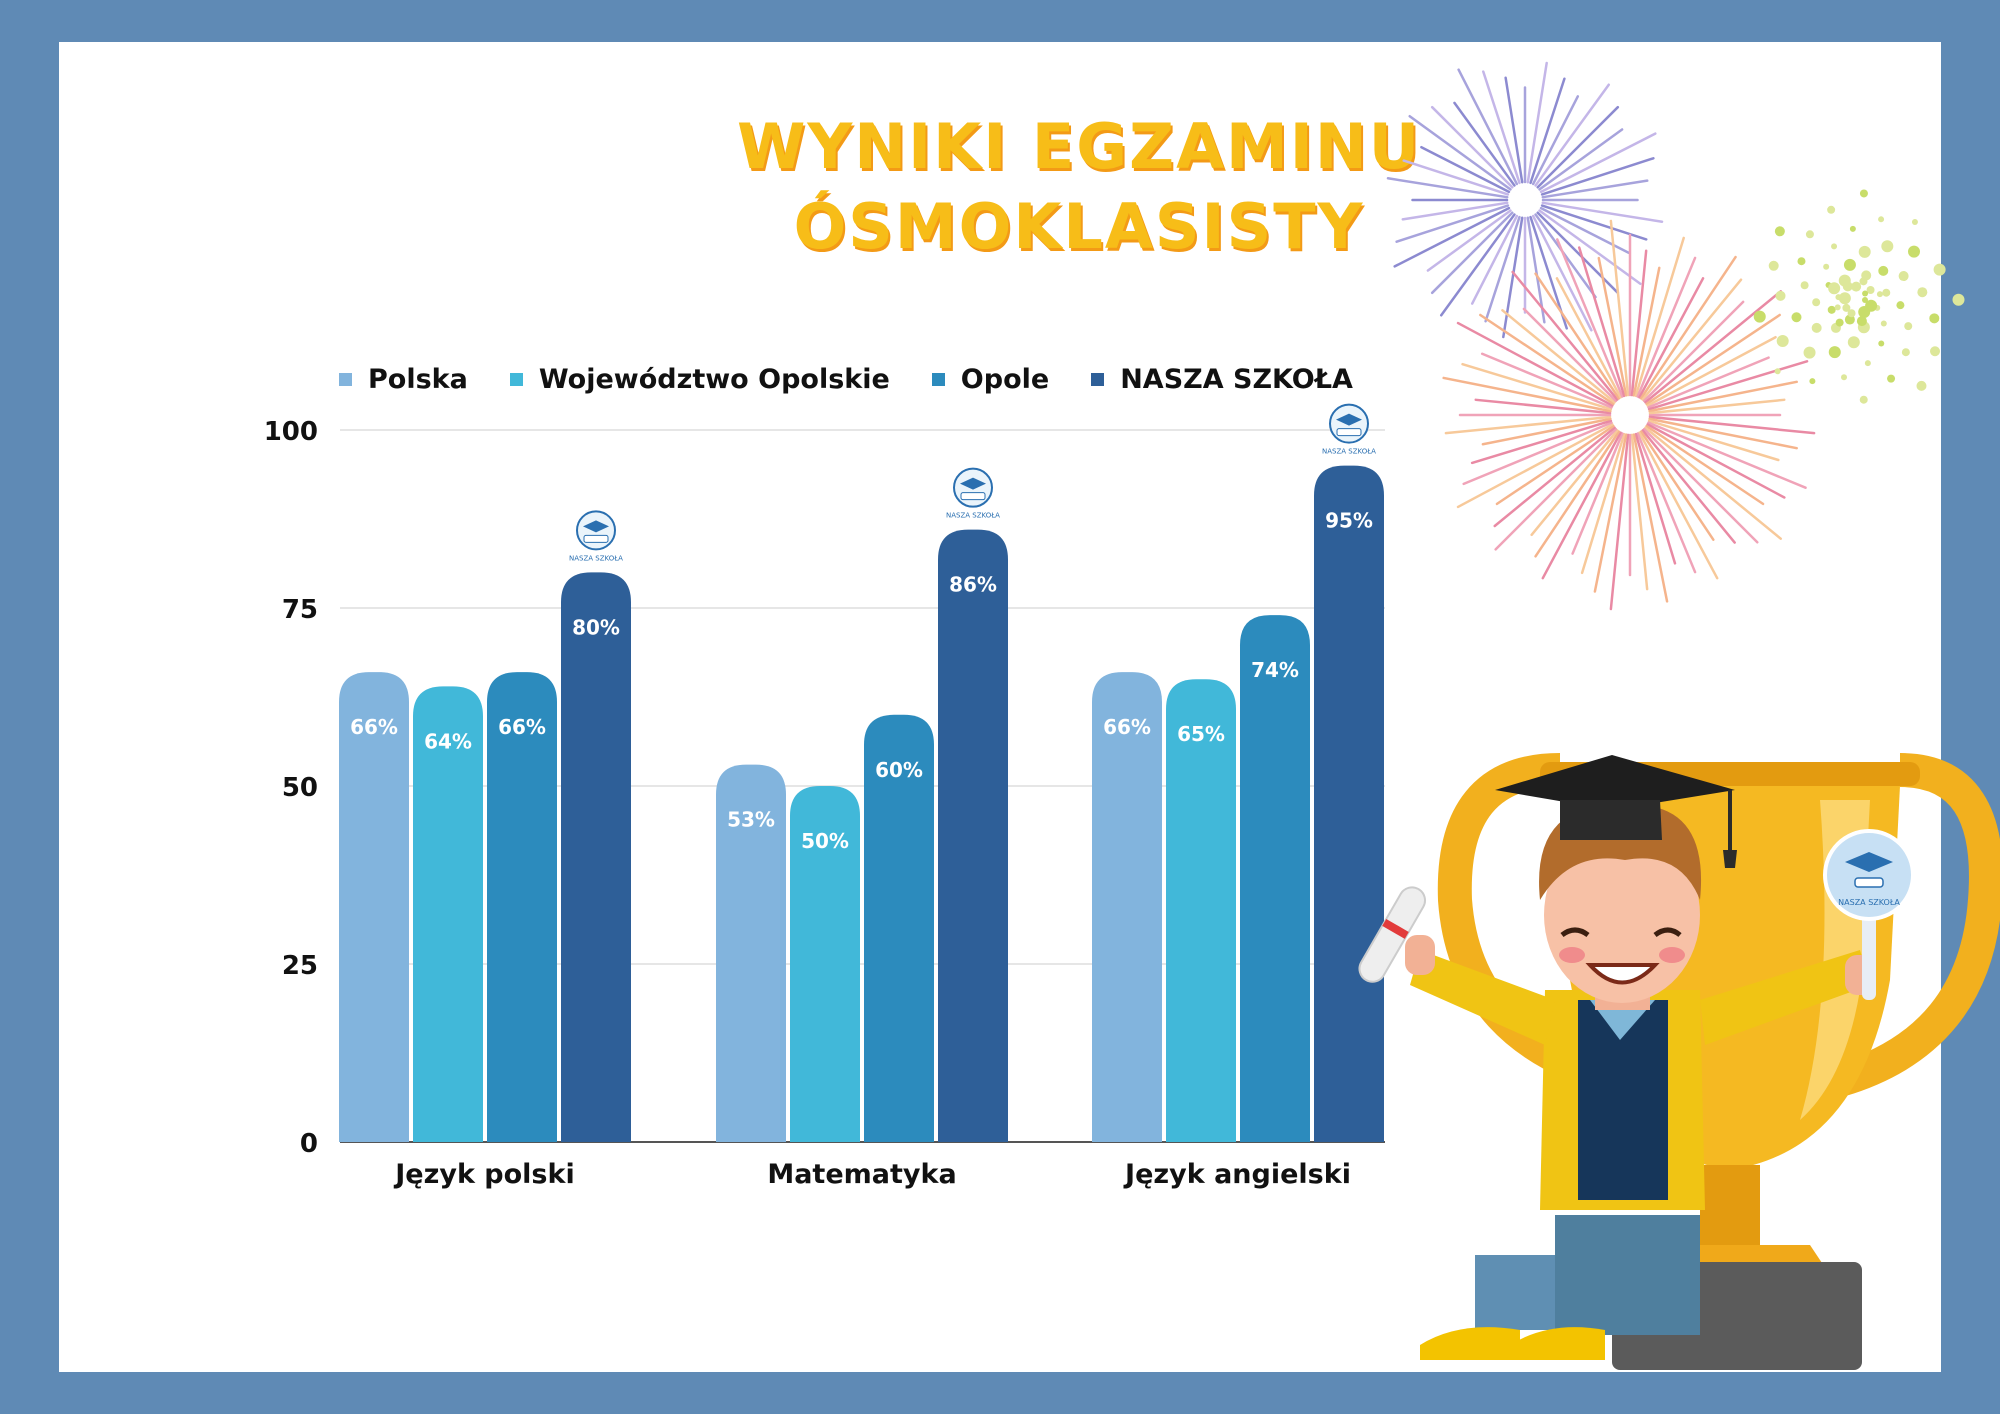 The width and height of the screenshot is (2000, 1414). What do you see at coordinates (1636, 1057) in the screenshot?
I see `student-illustration: NASZA SZKOŁA` at bounding box center [1636, 1057].